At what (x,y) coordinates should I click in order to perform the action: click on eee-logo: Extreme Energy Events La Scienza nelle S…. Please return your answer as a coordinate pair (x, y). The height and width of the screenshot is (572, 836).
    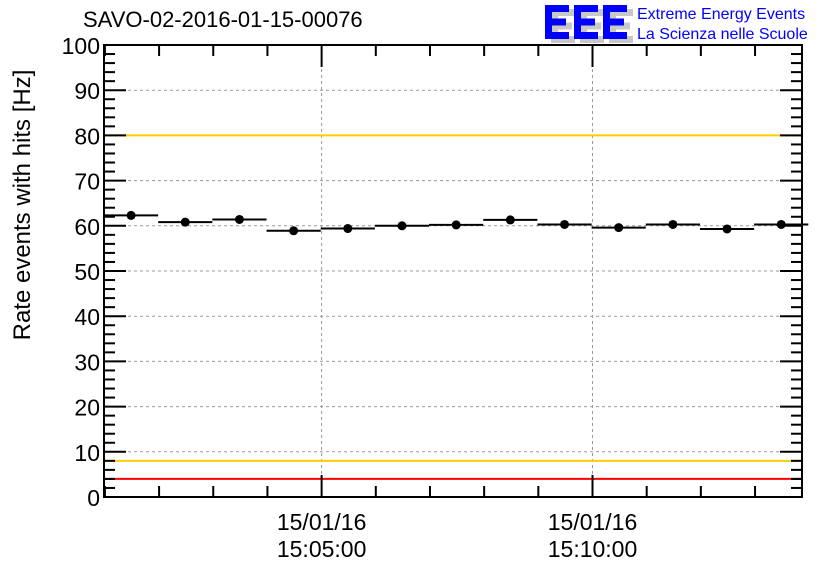
    Looking at the image, I should click on (676, 24).